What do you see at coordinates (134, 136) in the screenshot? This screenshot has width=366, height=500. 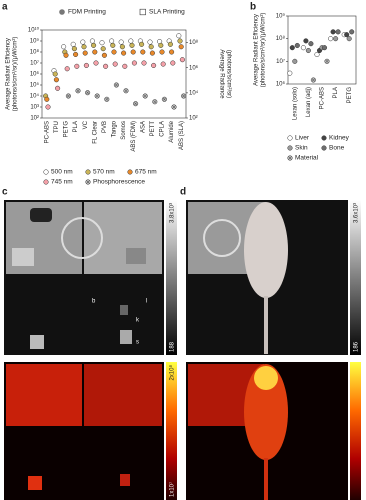 I see `x-tick-label: ABS (FDM)` at bounding box center [134, 136].